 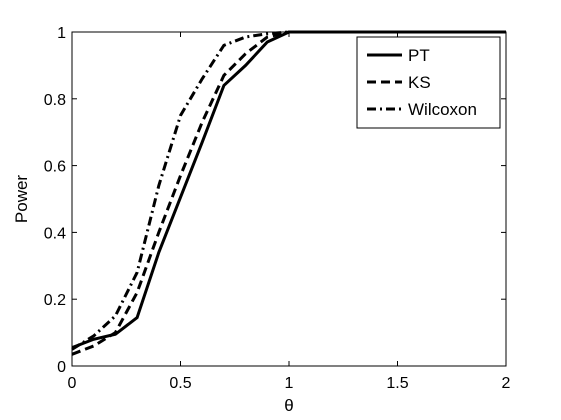 I want to click on legend-box, so click(x=428, y=82).